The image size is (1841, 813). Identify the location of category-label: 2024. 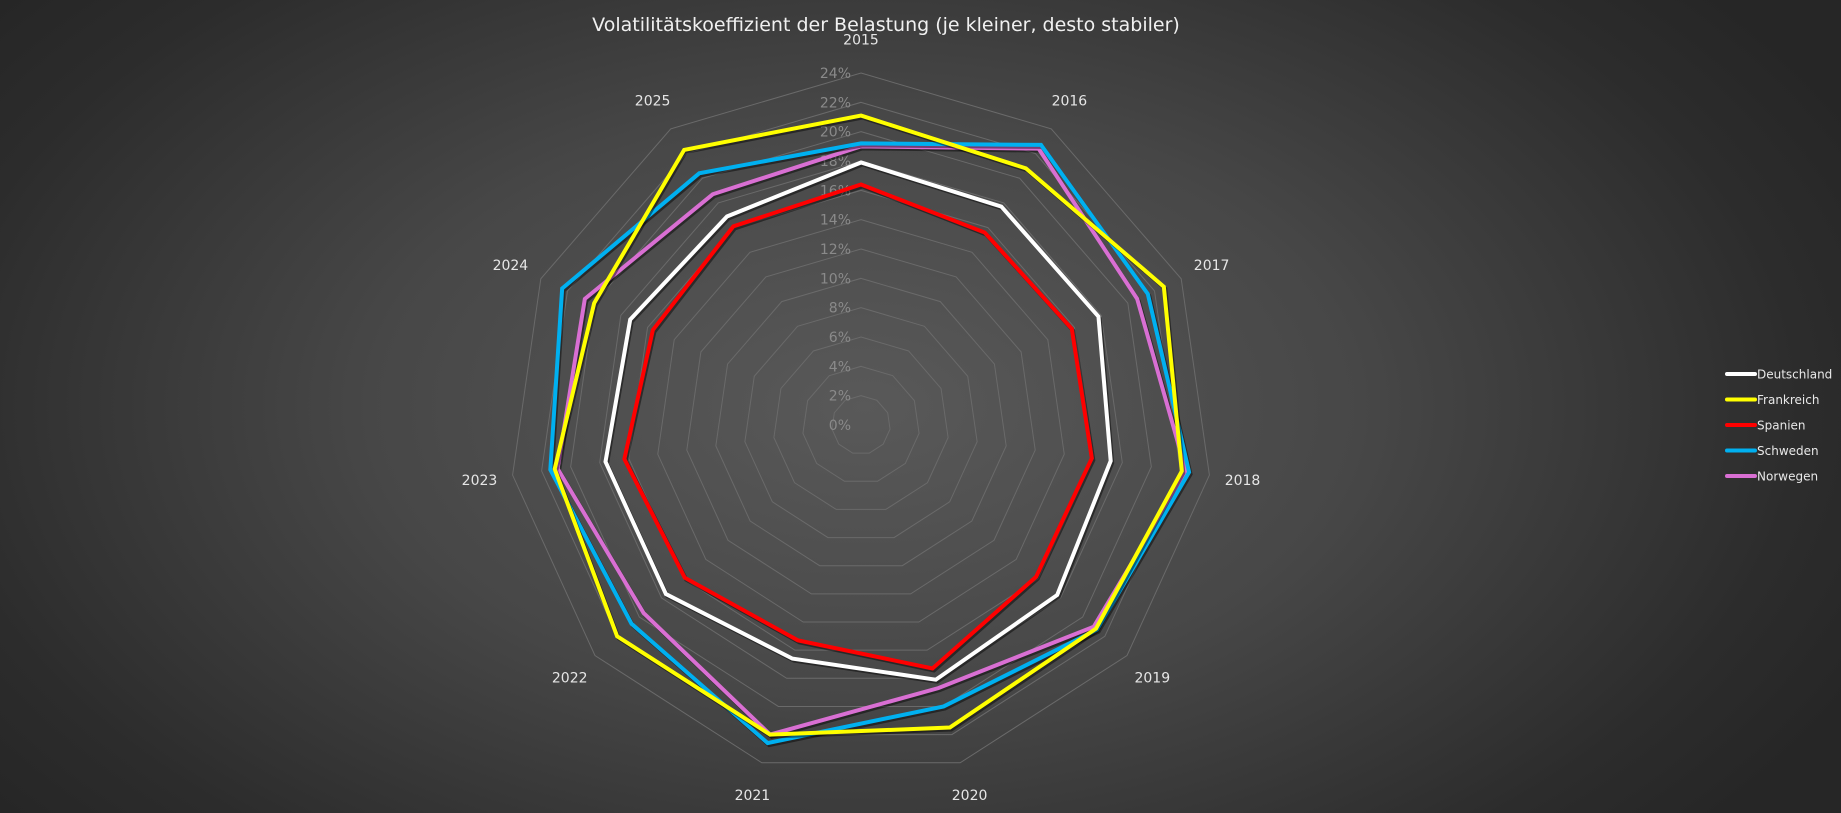
(511, 266).